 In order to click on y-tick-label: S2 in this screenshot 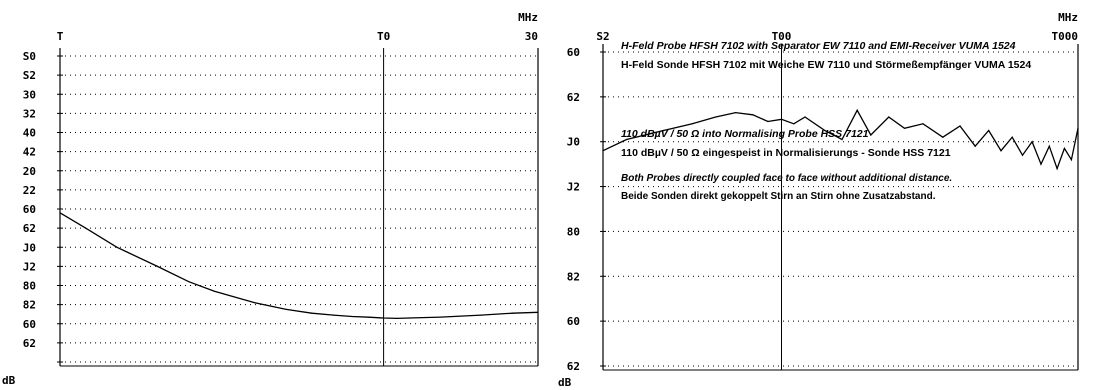, I will do `click(29, 75)`.